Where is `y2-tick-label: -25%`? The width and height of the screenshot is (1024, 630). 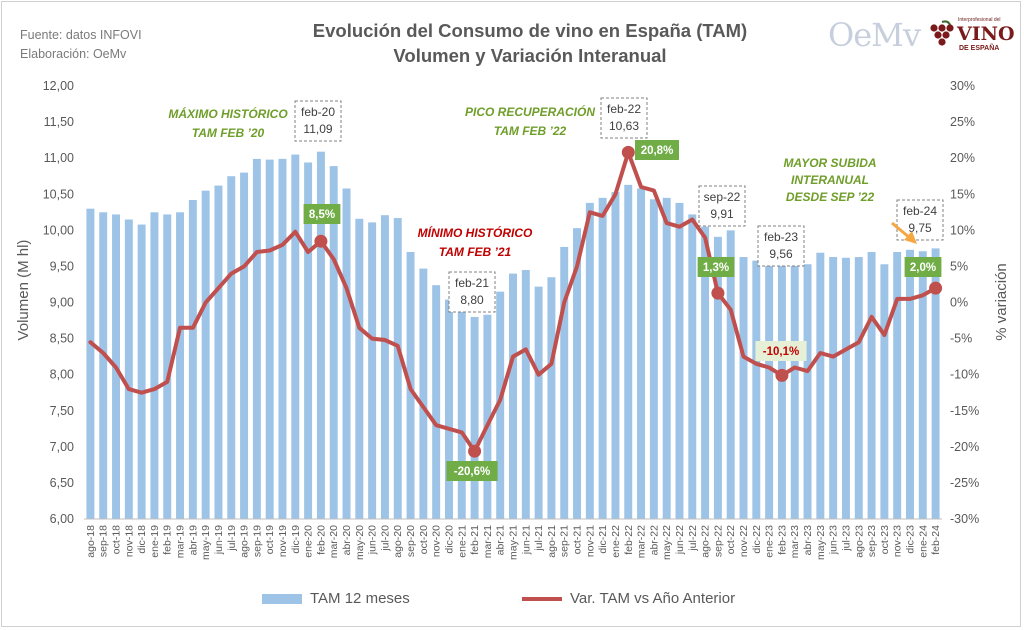 y2-tick-label: -25% is located at coordinates (964, 483).